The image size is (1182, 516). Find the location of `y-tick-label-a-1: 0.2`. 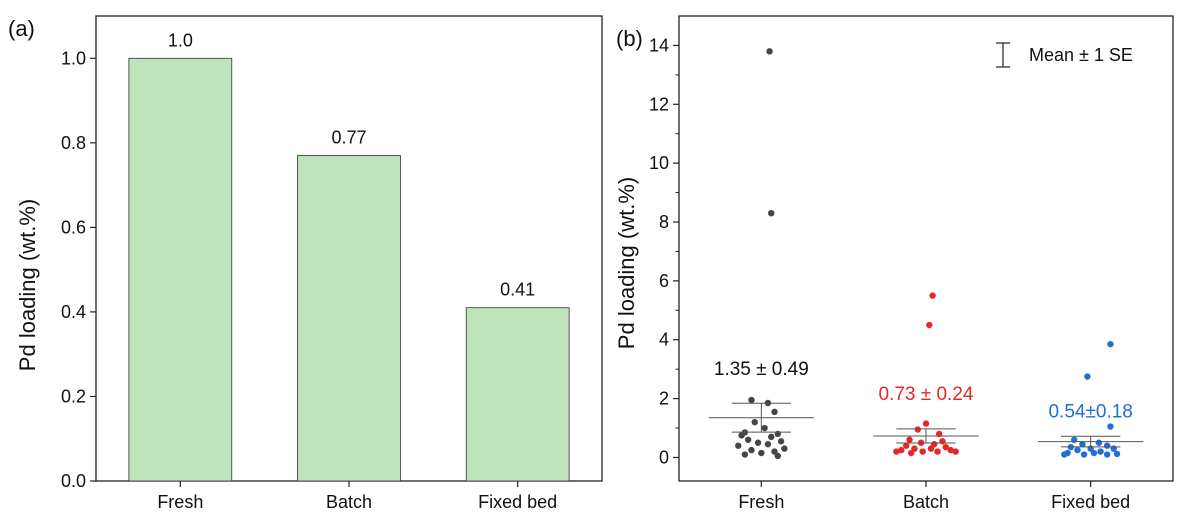

y-tick-label-a-1: 0.2 is located at coordinates (73, 396).